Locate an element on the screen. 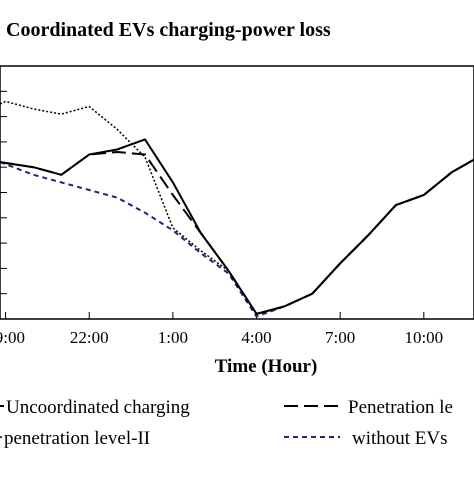 This screenshot has width=474, height=479. x-axis-label: Time (Hour) is located at coordinates (266, 366).